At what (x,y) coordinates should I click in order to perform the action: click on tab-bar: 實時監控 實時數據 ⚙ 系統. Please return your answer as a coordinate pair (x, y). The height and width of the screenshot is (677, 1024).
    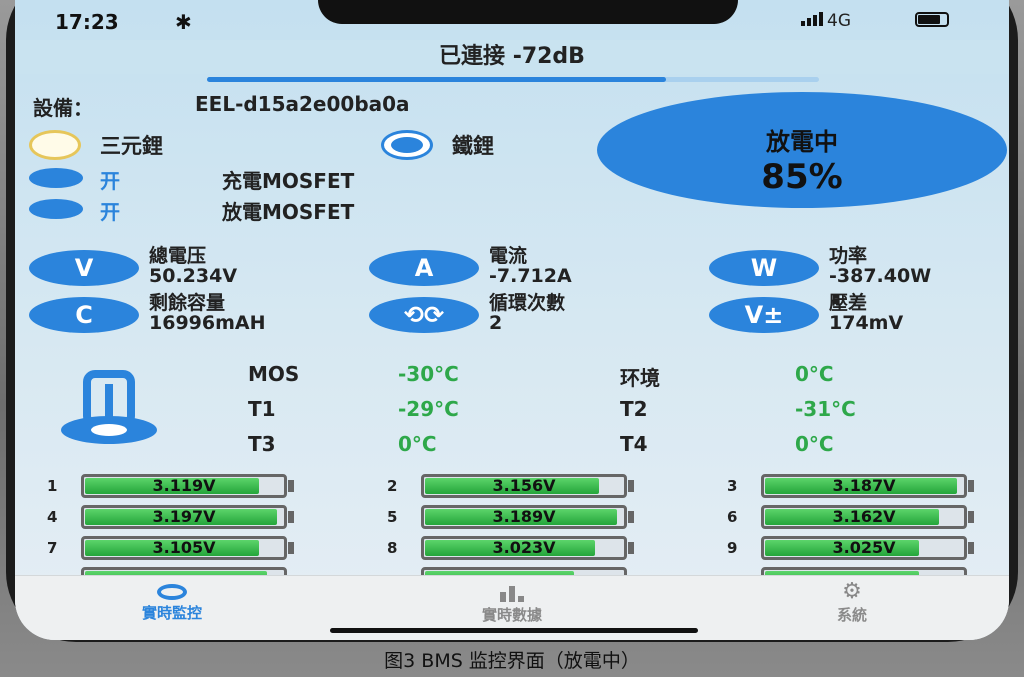
    Looking at the image, I should click on (512, 607).